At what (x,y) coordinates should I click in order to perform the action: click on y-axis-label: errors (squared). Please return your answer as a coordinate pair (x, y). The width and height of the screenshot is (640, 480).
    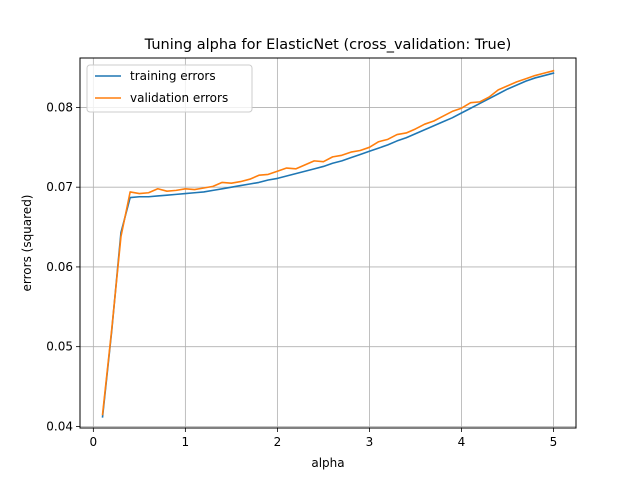
    Looking at the image, I should click on (27, 243).